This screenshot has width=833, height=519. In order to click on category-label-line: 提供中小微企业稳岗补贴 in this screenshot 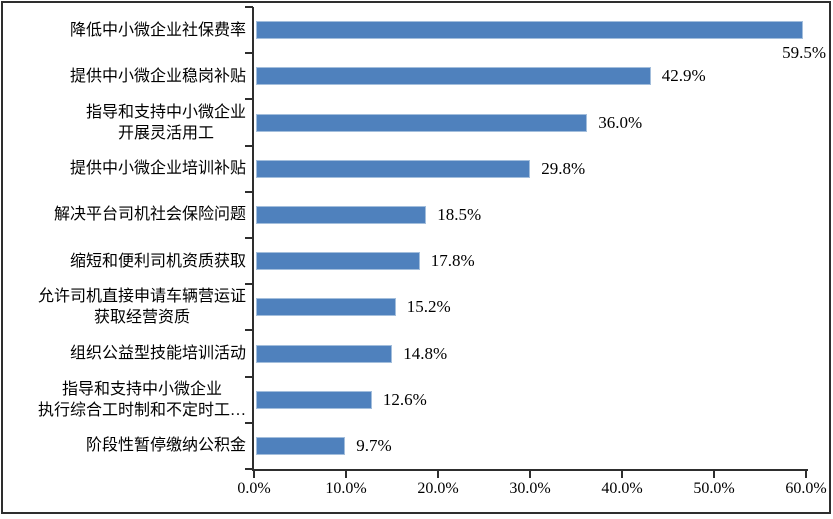, I will do `click(157, 76)`.